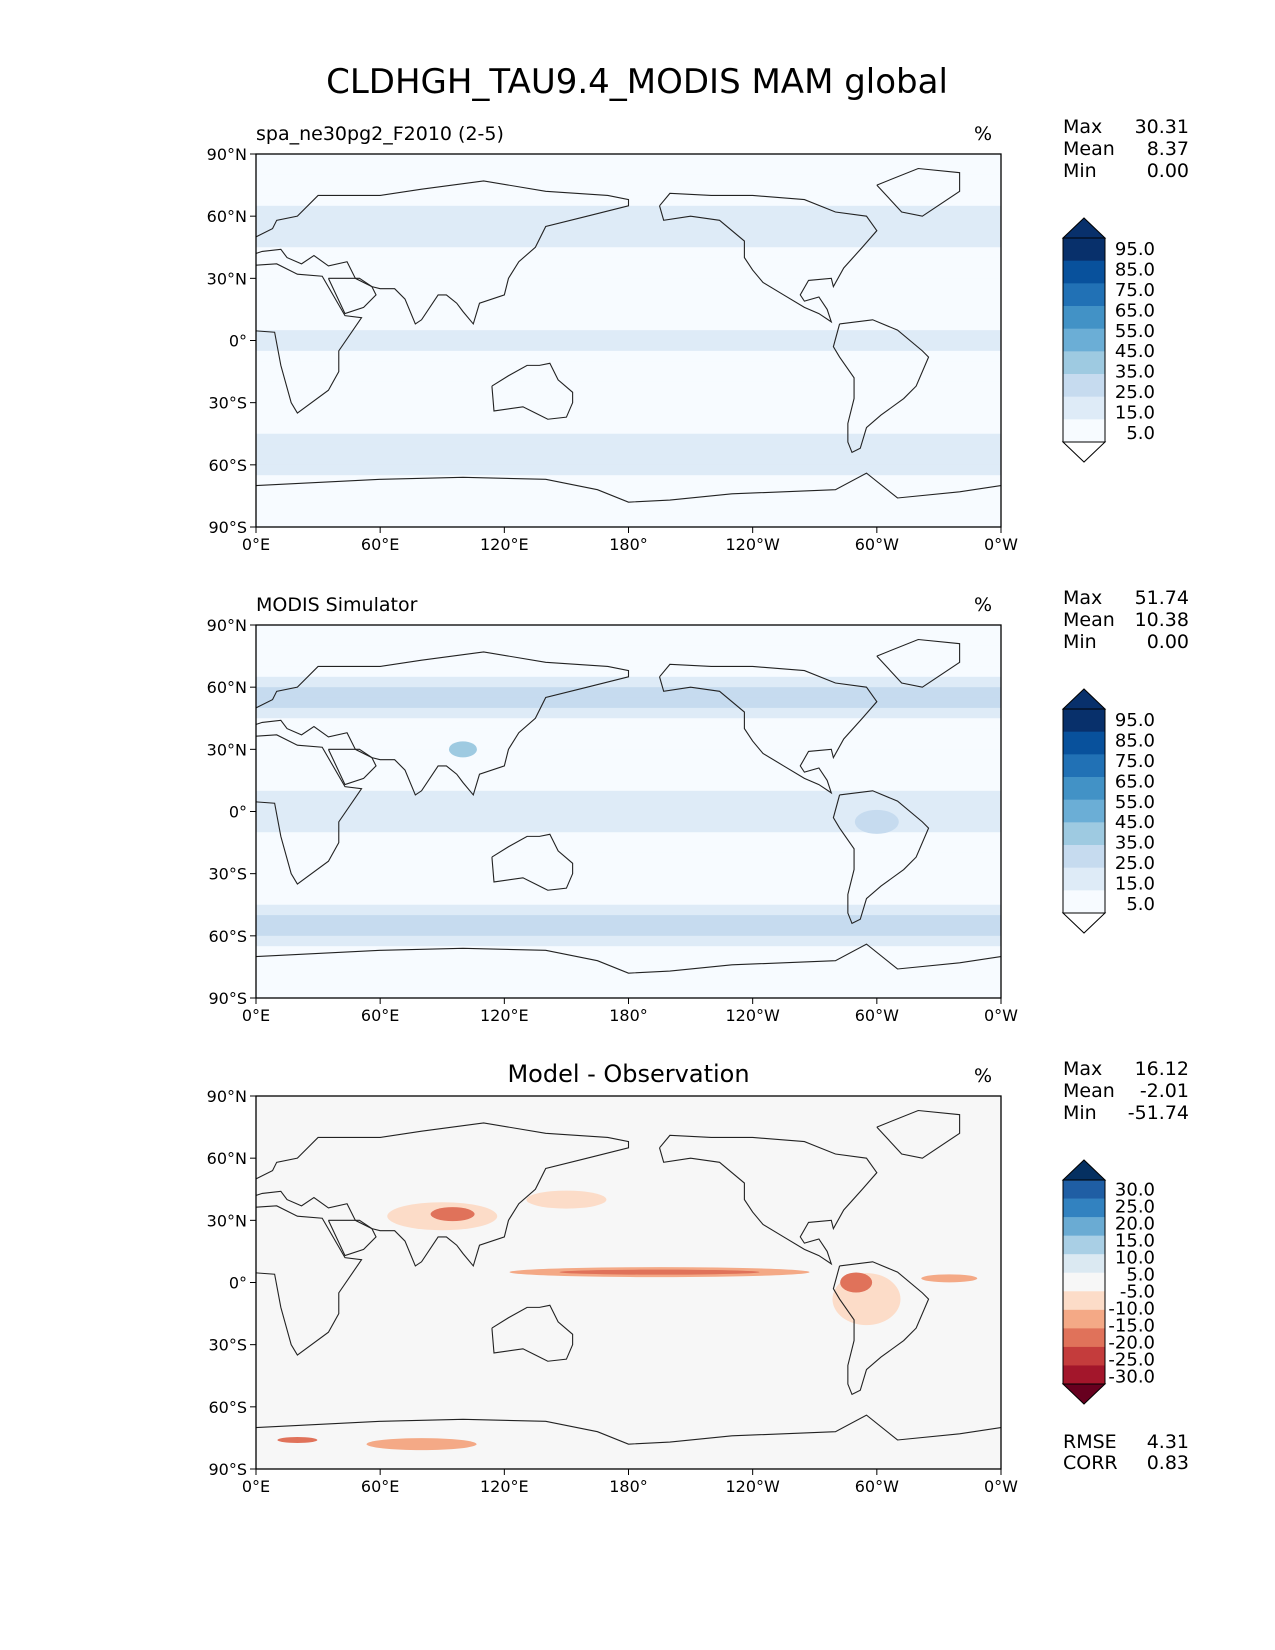 This screenshot has width=1275, height=1650. I want to click on colorbar-extend-top, so click(1084, 1170).